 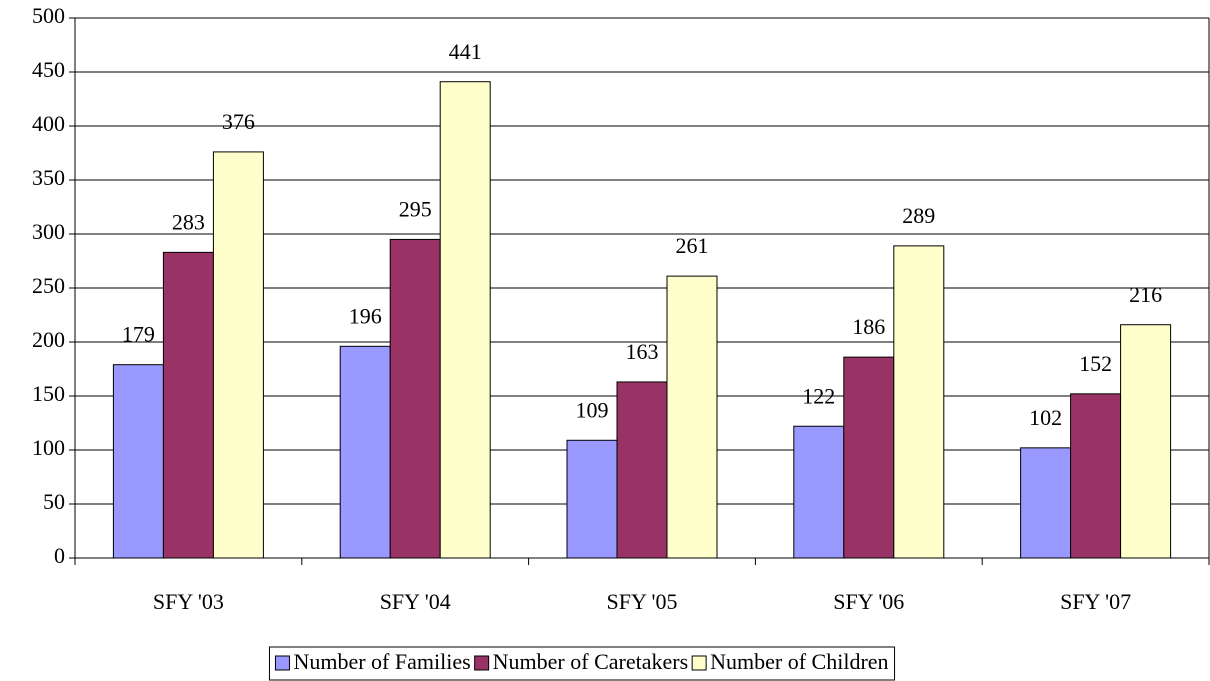 I want to click on y-tick-label: 0, so click(x=59, y=555).